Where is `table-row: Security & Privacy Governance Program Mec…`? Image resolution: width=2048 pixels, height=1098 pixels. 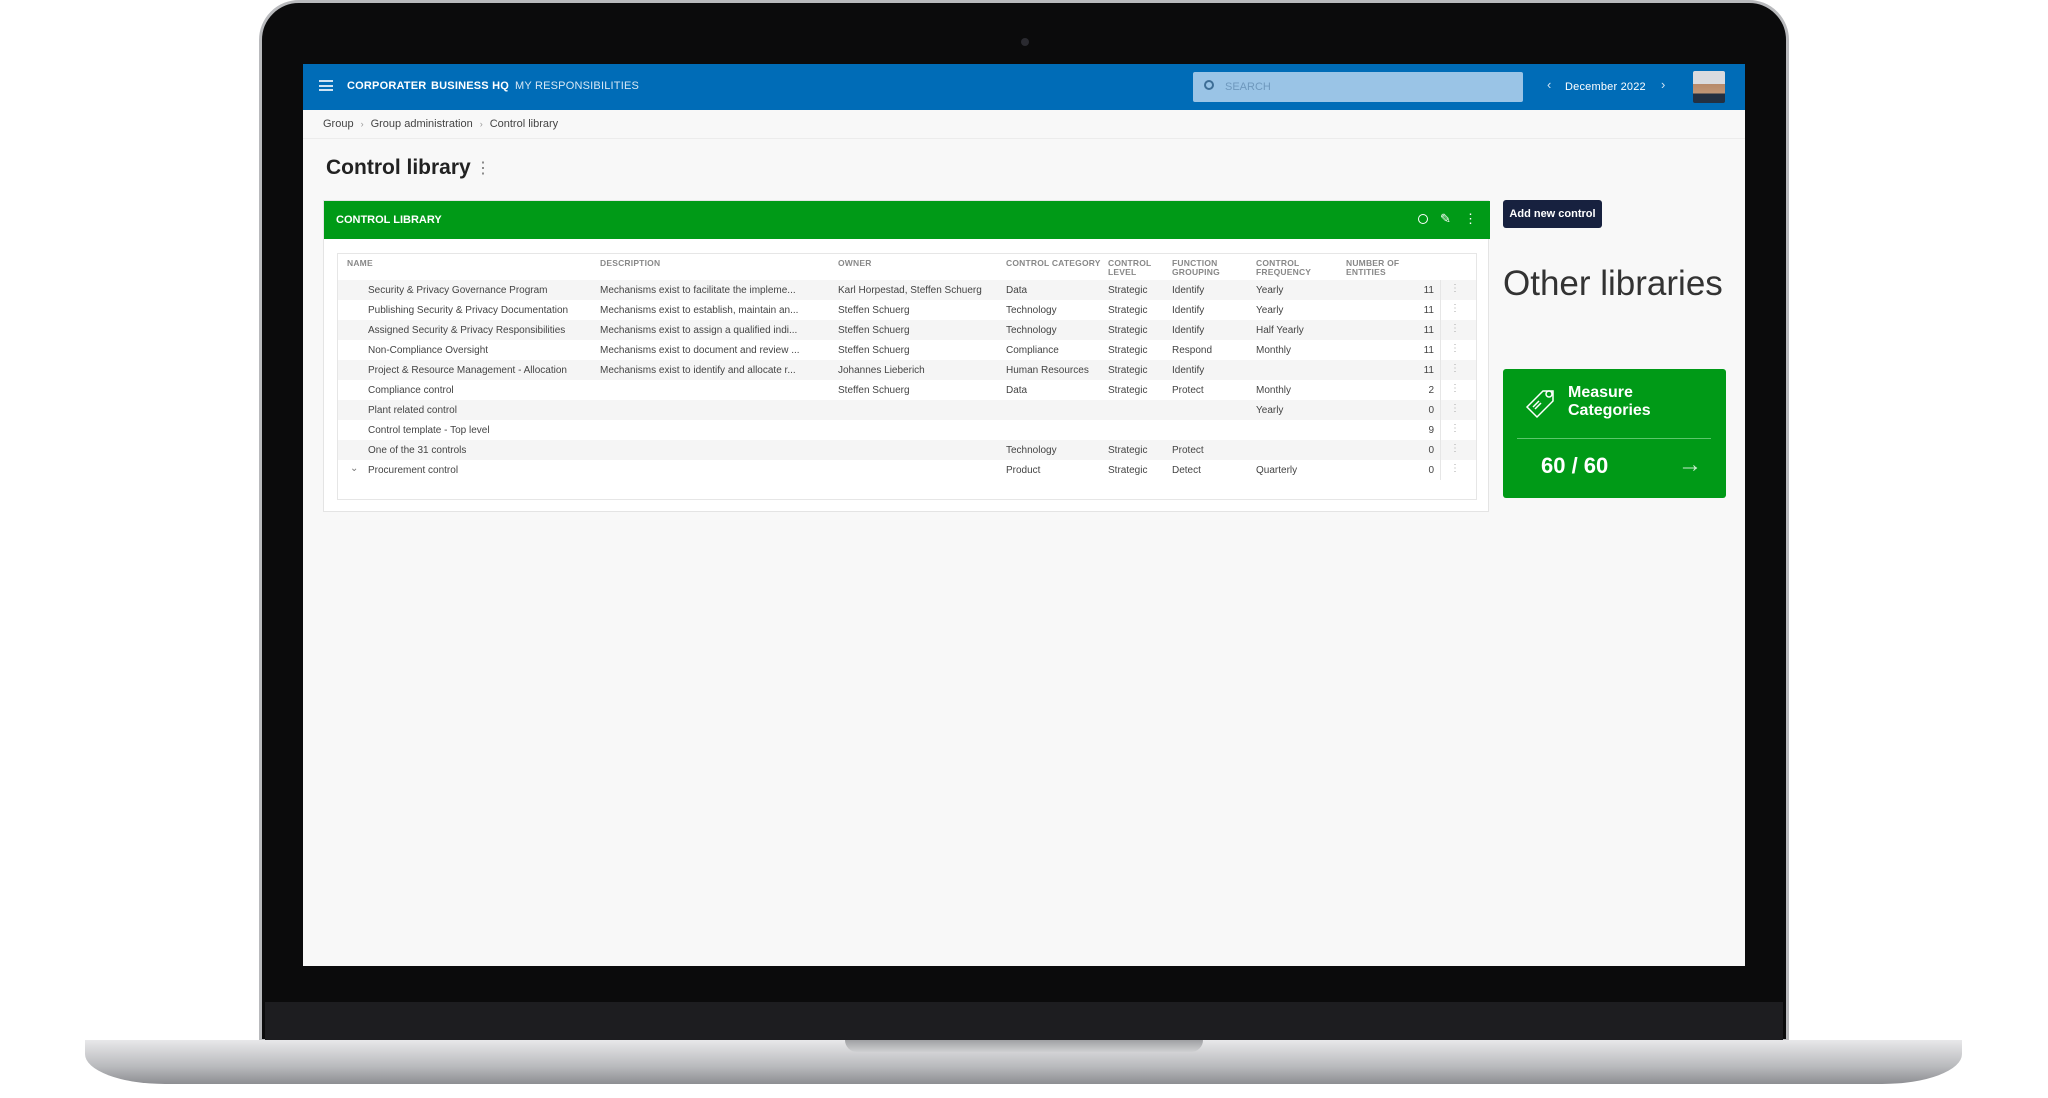
table-row: Security & Privacy Governance Program Mec… is located at coordinates (907, 290).